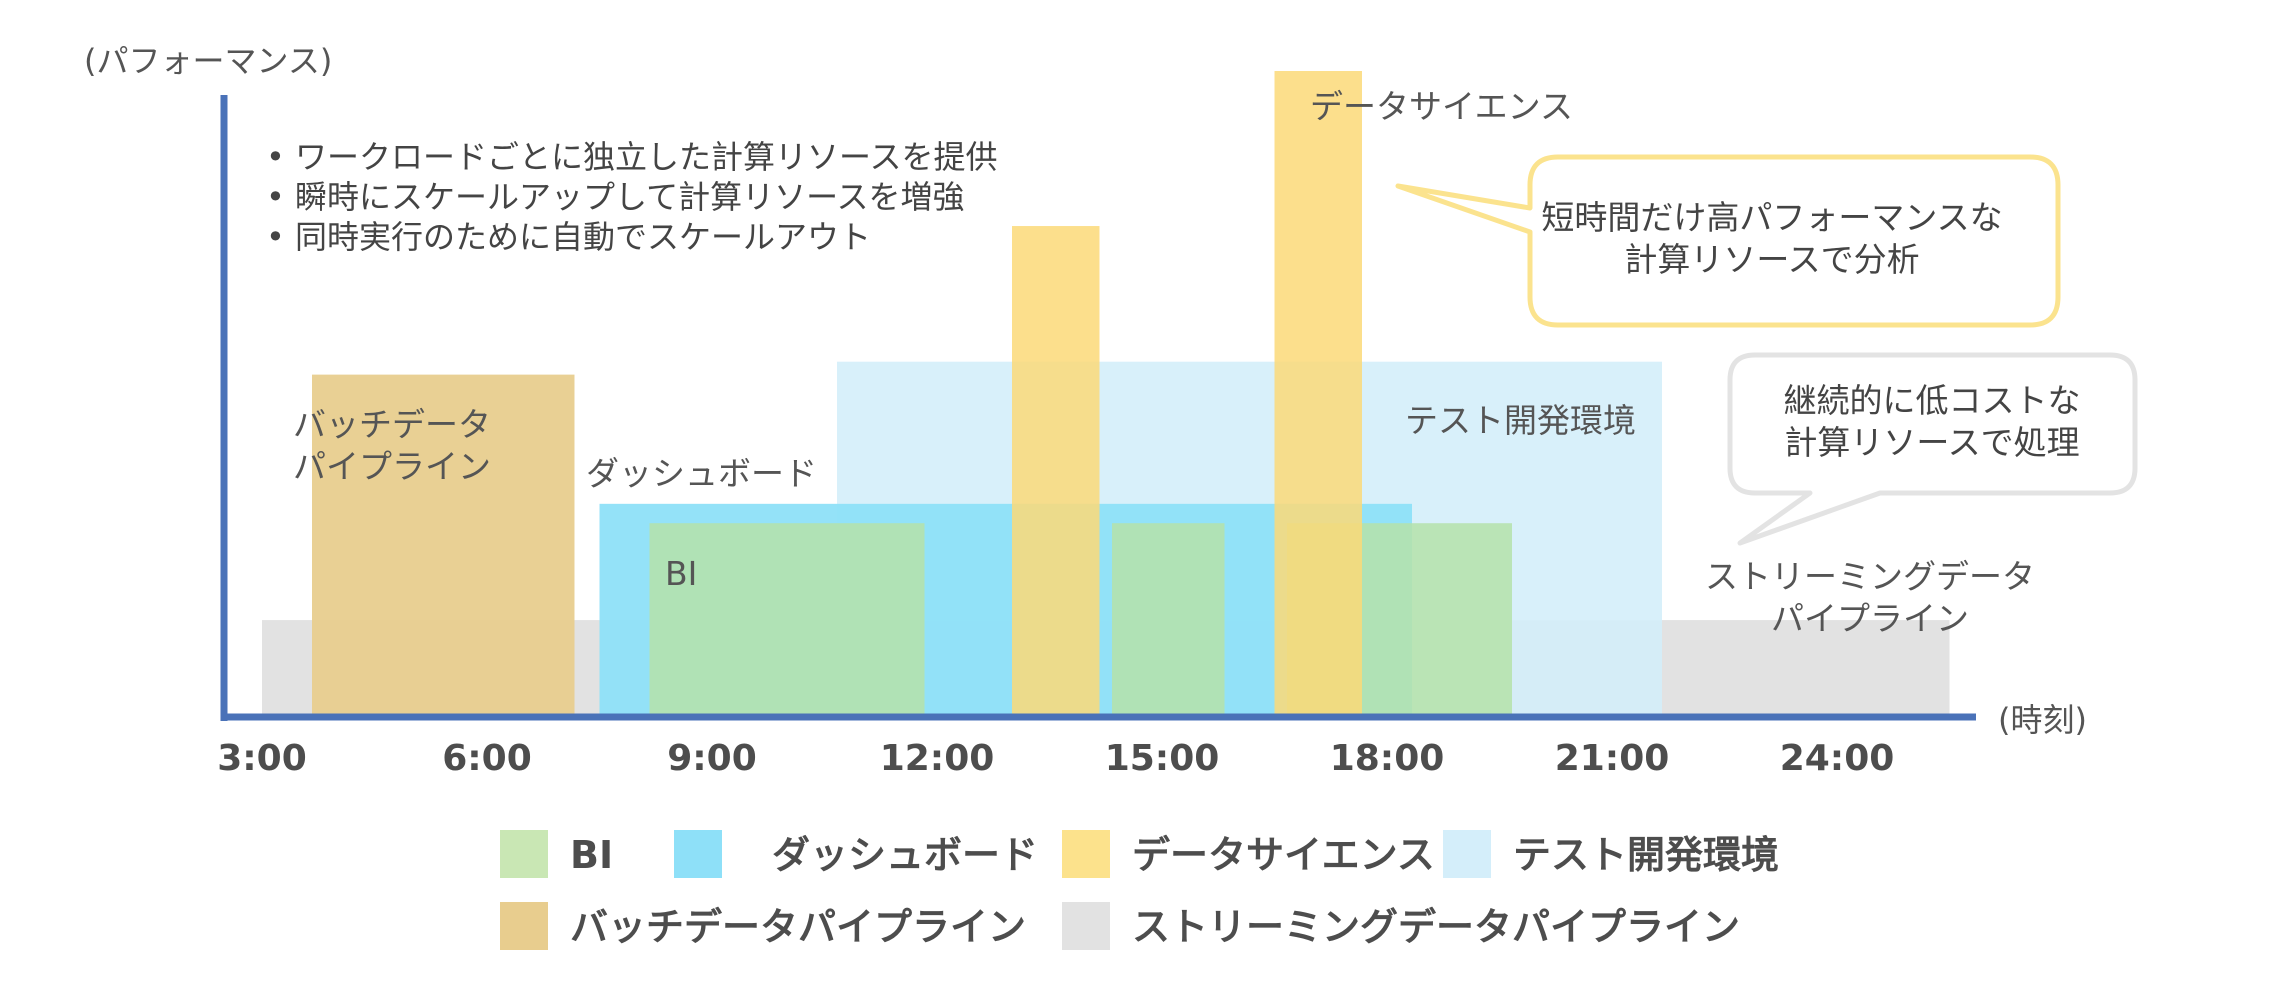 The width and height of the screenshot is (2280, 988). What do you see at coordinates (1162, 758) in the screenshot?
I see `x-tick-label: 15:00` at bounding box center [1162, 758].